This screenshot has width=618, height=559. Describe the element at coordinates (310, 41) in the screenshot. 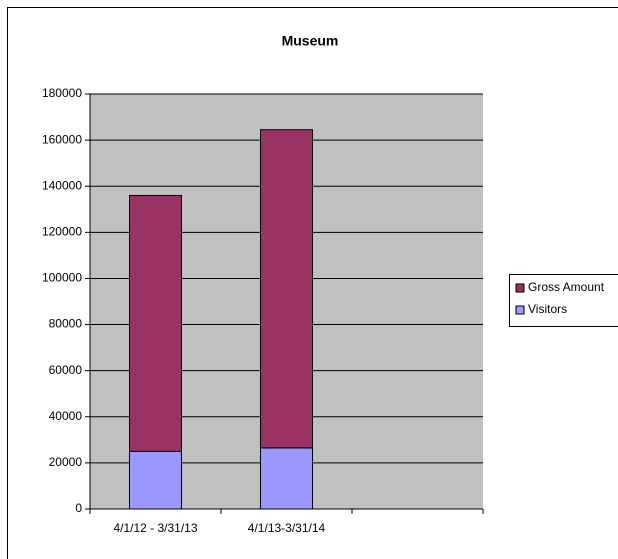

I see `chart-title: Museum` at that location.